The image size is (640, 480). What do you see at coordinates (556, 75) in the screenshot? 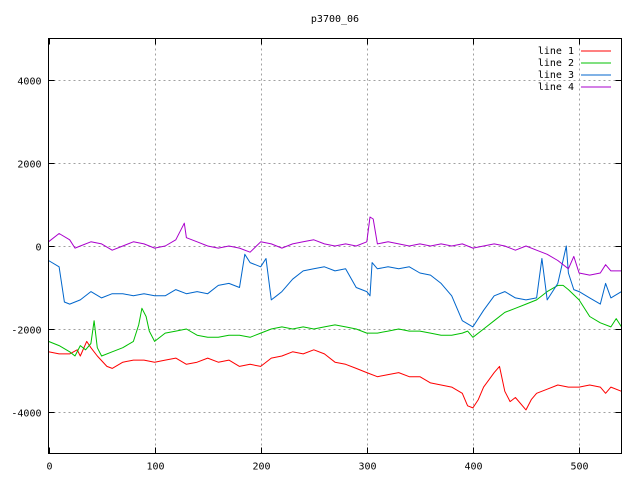
I see `legend-label: line 3` at bounding box center [556, 75].